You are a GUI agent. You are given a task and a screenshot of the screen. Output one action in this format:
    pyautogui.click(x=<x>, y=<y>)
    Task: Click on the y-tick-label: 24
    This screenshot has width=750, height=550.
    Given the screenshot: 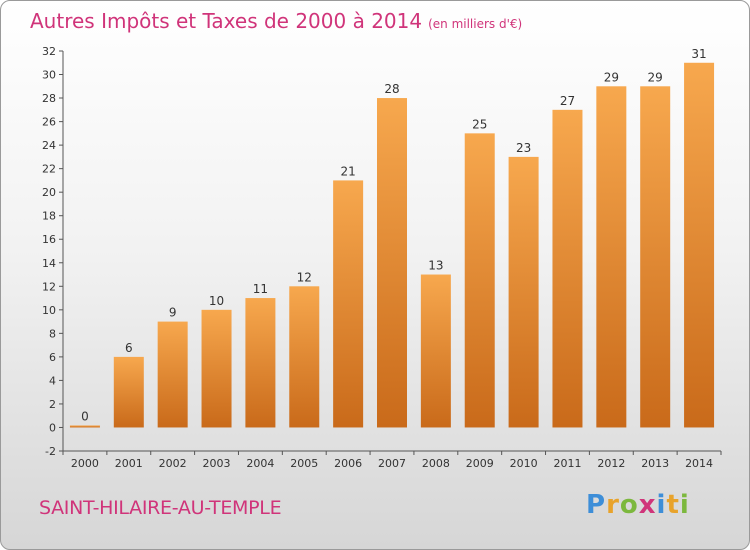 What is the action you would take?
    pyautogui.click(x=49, y=145)
    